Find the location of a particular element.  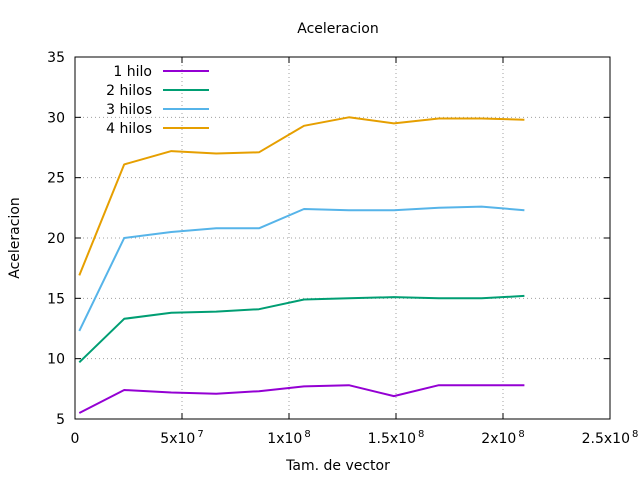

legend: 1 hilo 2 hilos 3 hilos 4 hilos is located at coordinates (157, 100).